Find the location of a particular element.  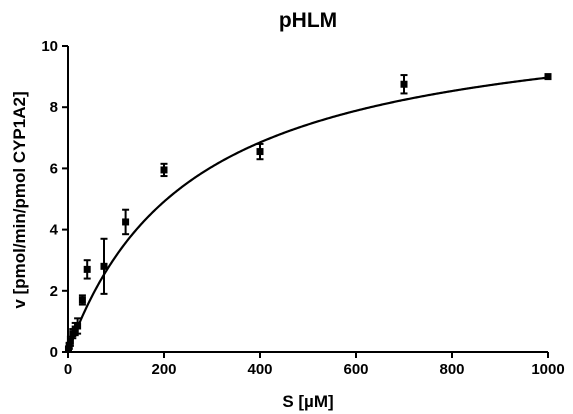

y-tick-label: 4 is located at coordinates (54, 230).